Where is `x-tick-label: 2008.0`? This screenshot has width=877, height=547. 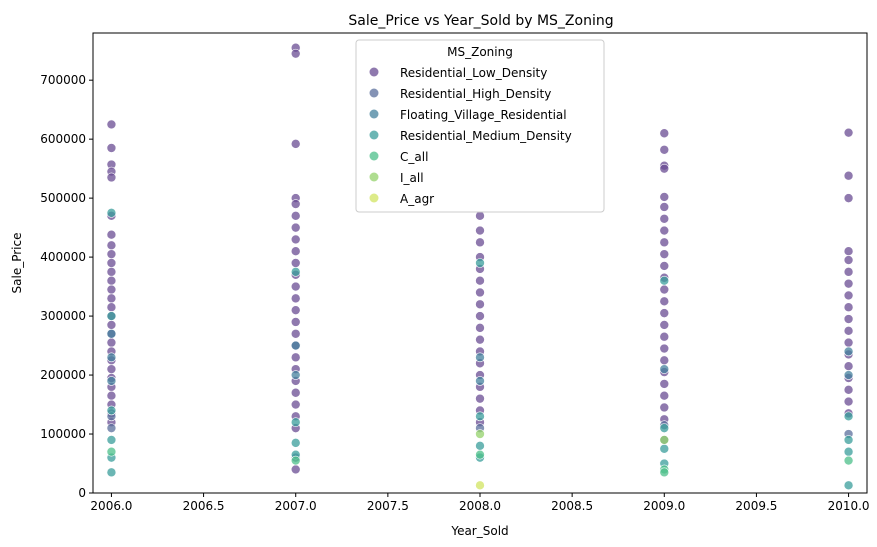
x-tick-label: 2008.0 is located at coordinates (480, 506).